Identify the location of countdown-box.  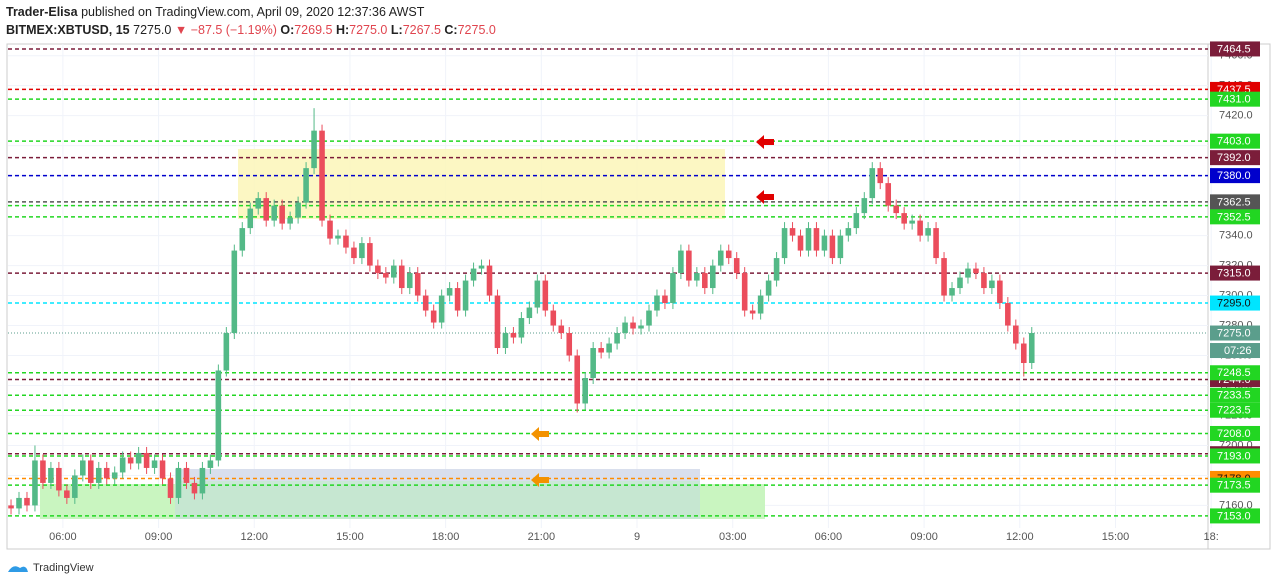
(1235, 351).